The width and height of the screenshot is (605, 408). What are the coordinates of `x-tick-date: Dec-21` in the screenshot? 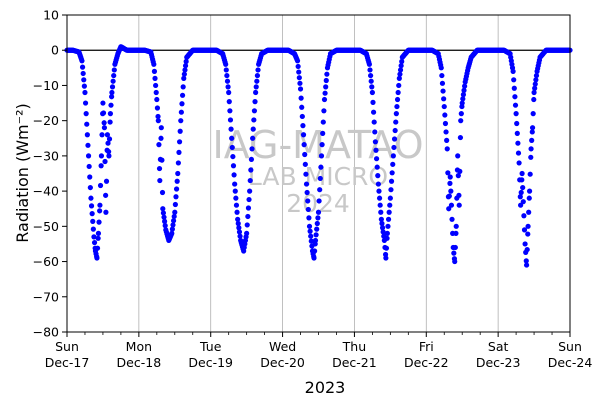 It's located at (354, 362).